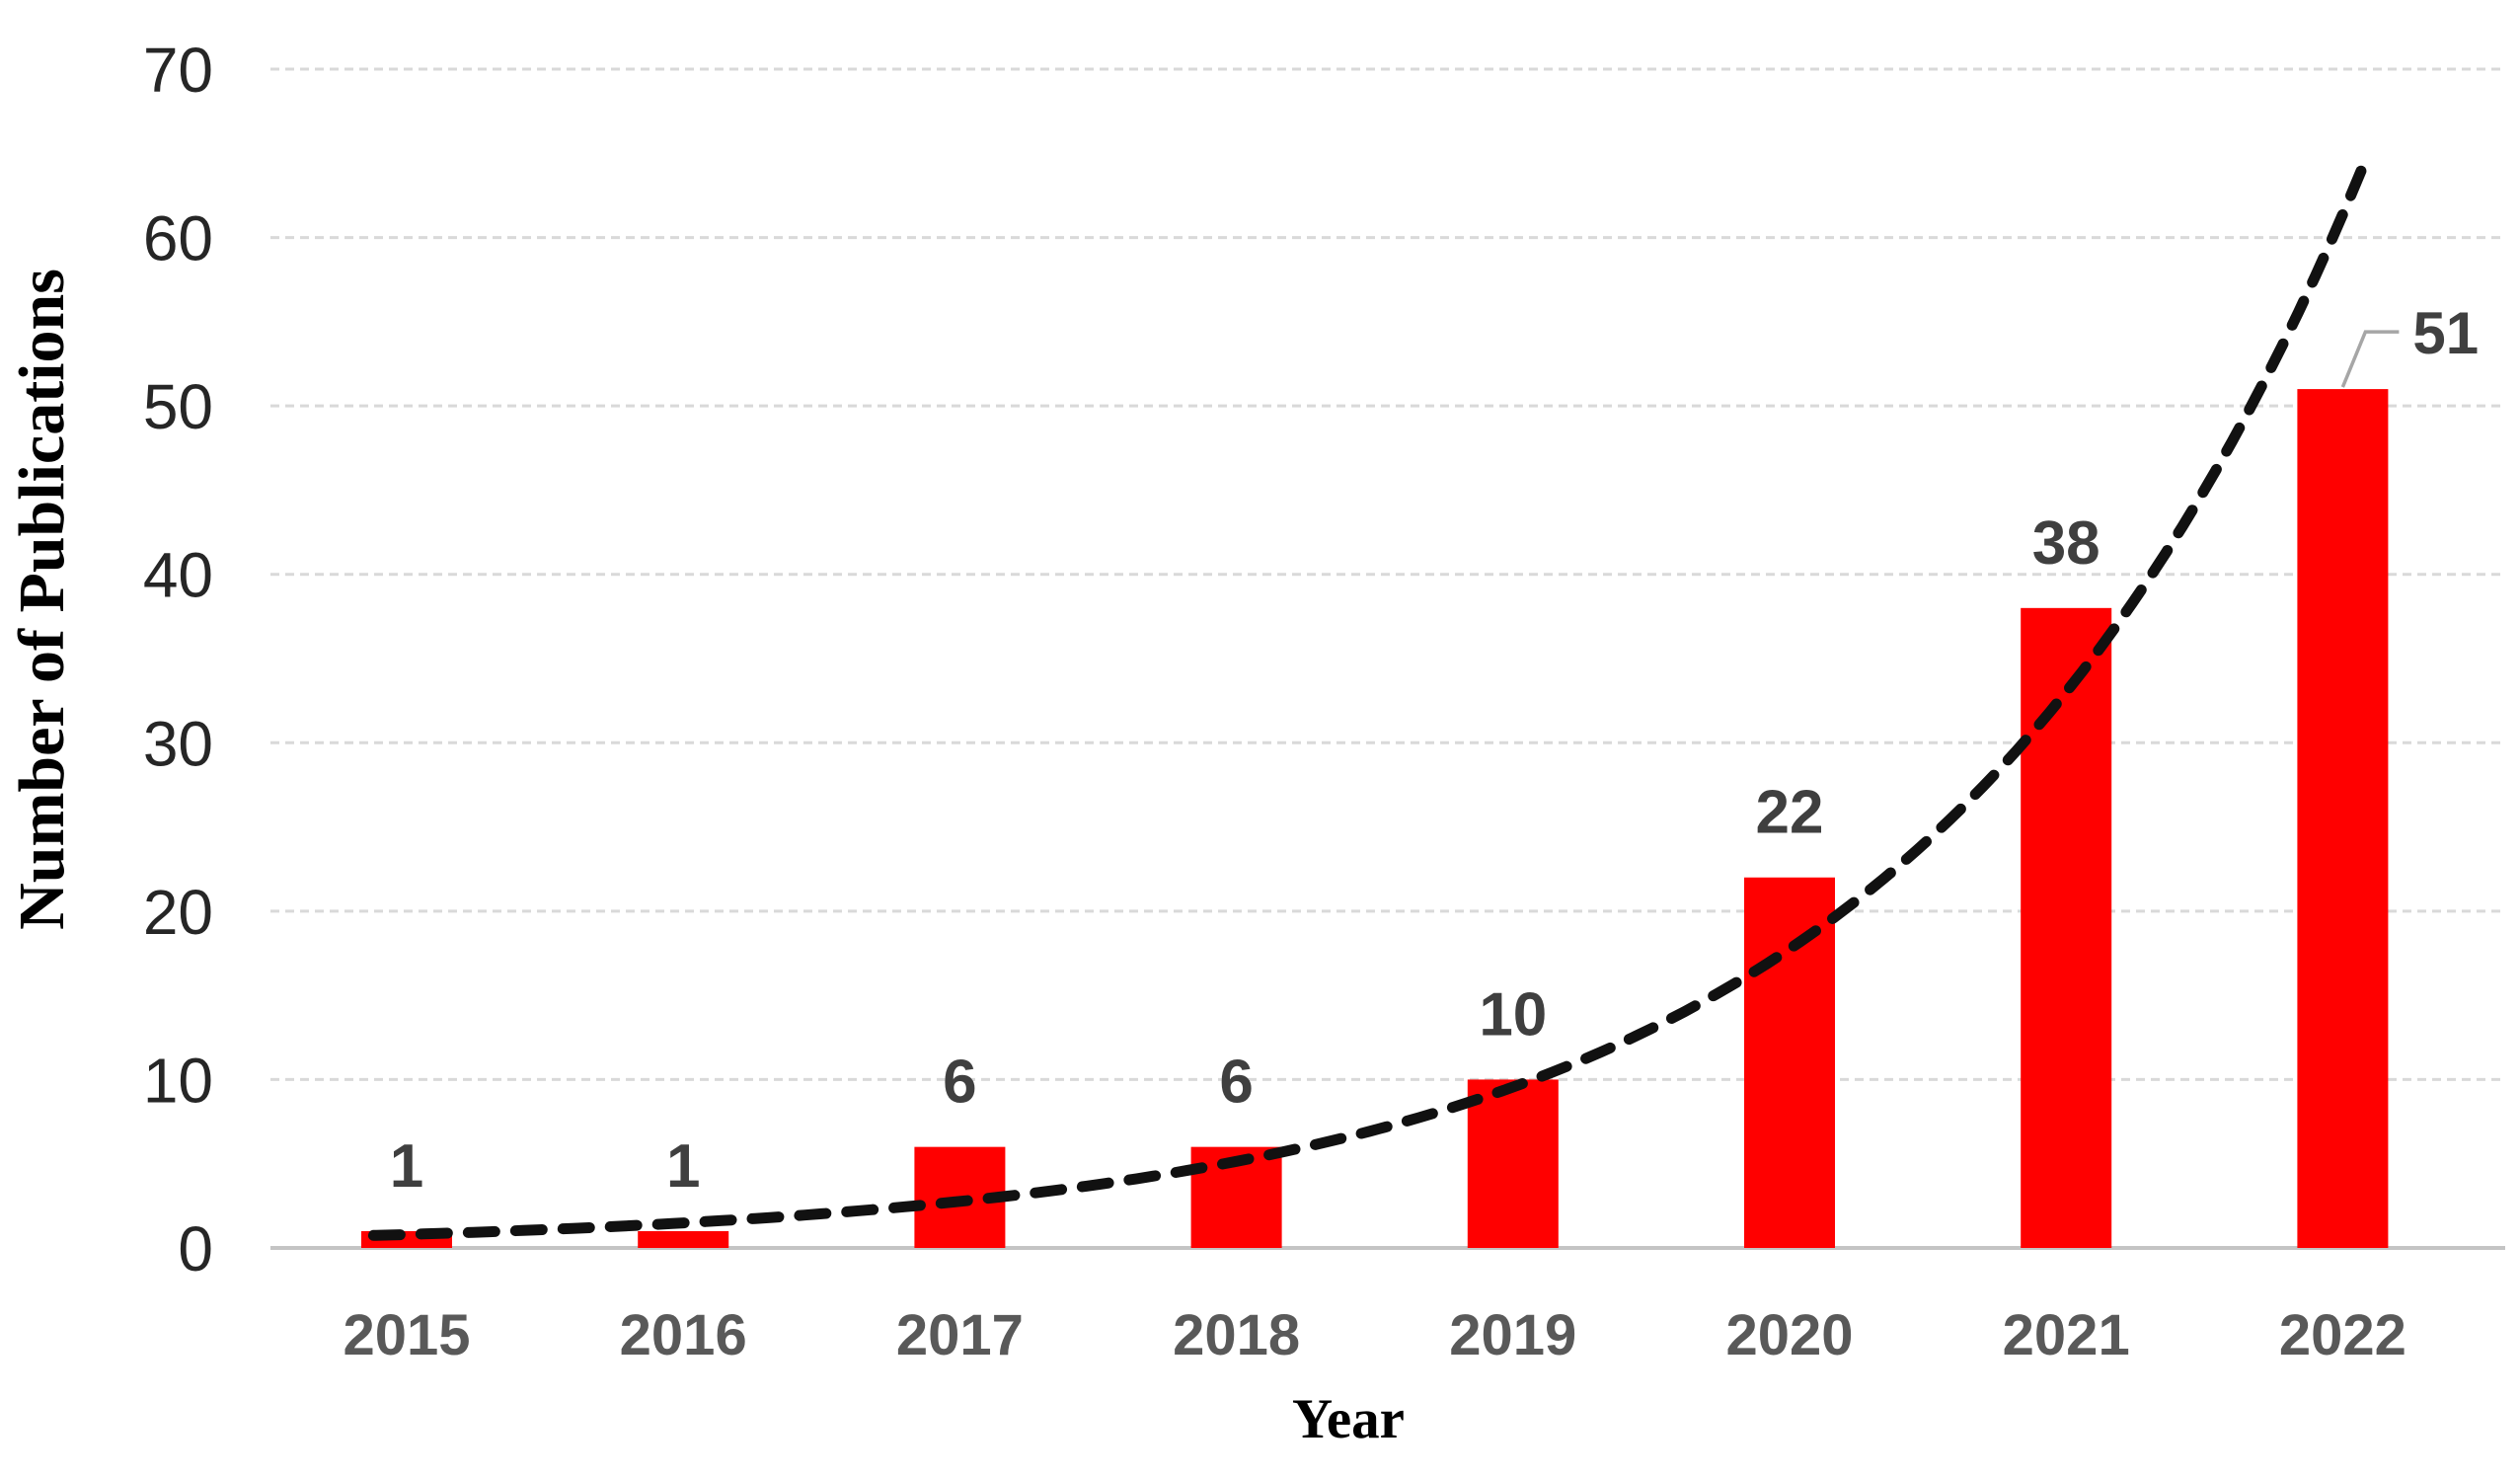  What do you see at coordinates (2370, 359) in the screenshot?
I see `callout-leader-line` at bounding box center [2370, 359].